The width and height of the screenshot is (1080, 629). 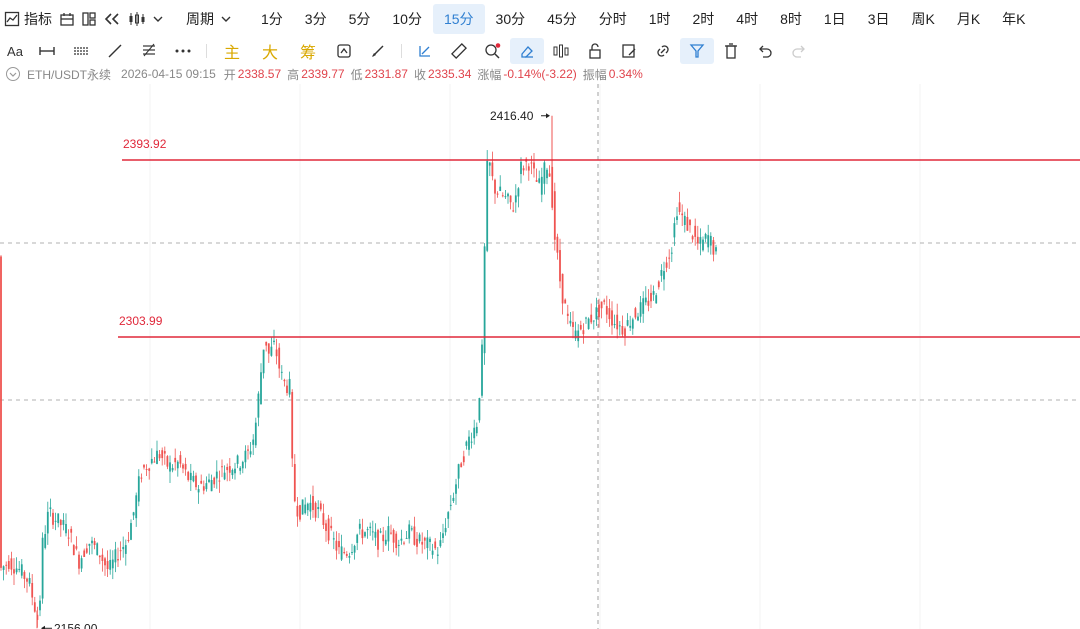 I want to click on magnet-tool, so click(x=527, y=51).